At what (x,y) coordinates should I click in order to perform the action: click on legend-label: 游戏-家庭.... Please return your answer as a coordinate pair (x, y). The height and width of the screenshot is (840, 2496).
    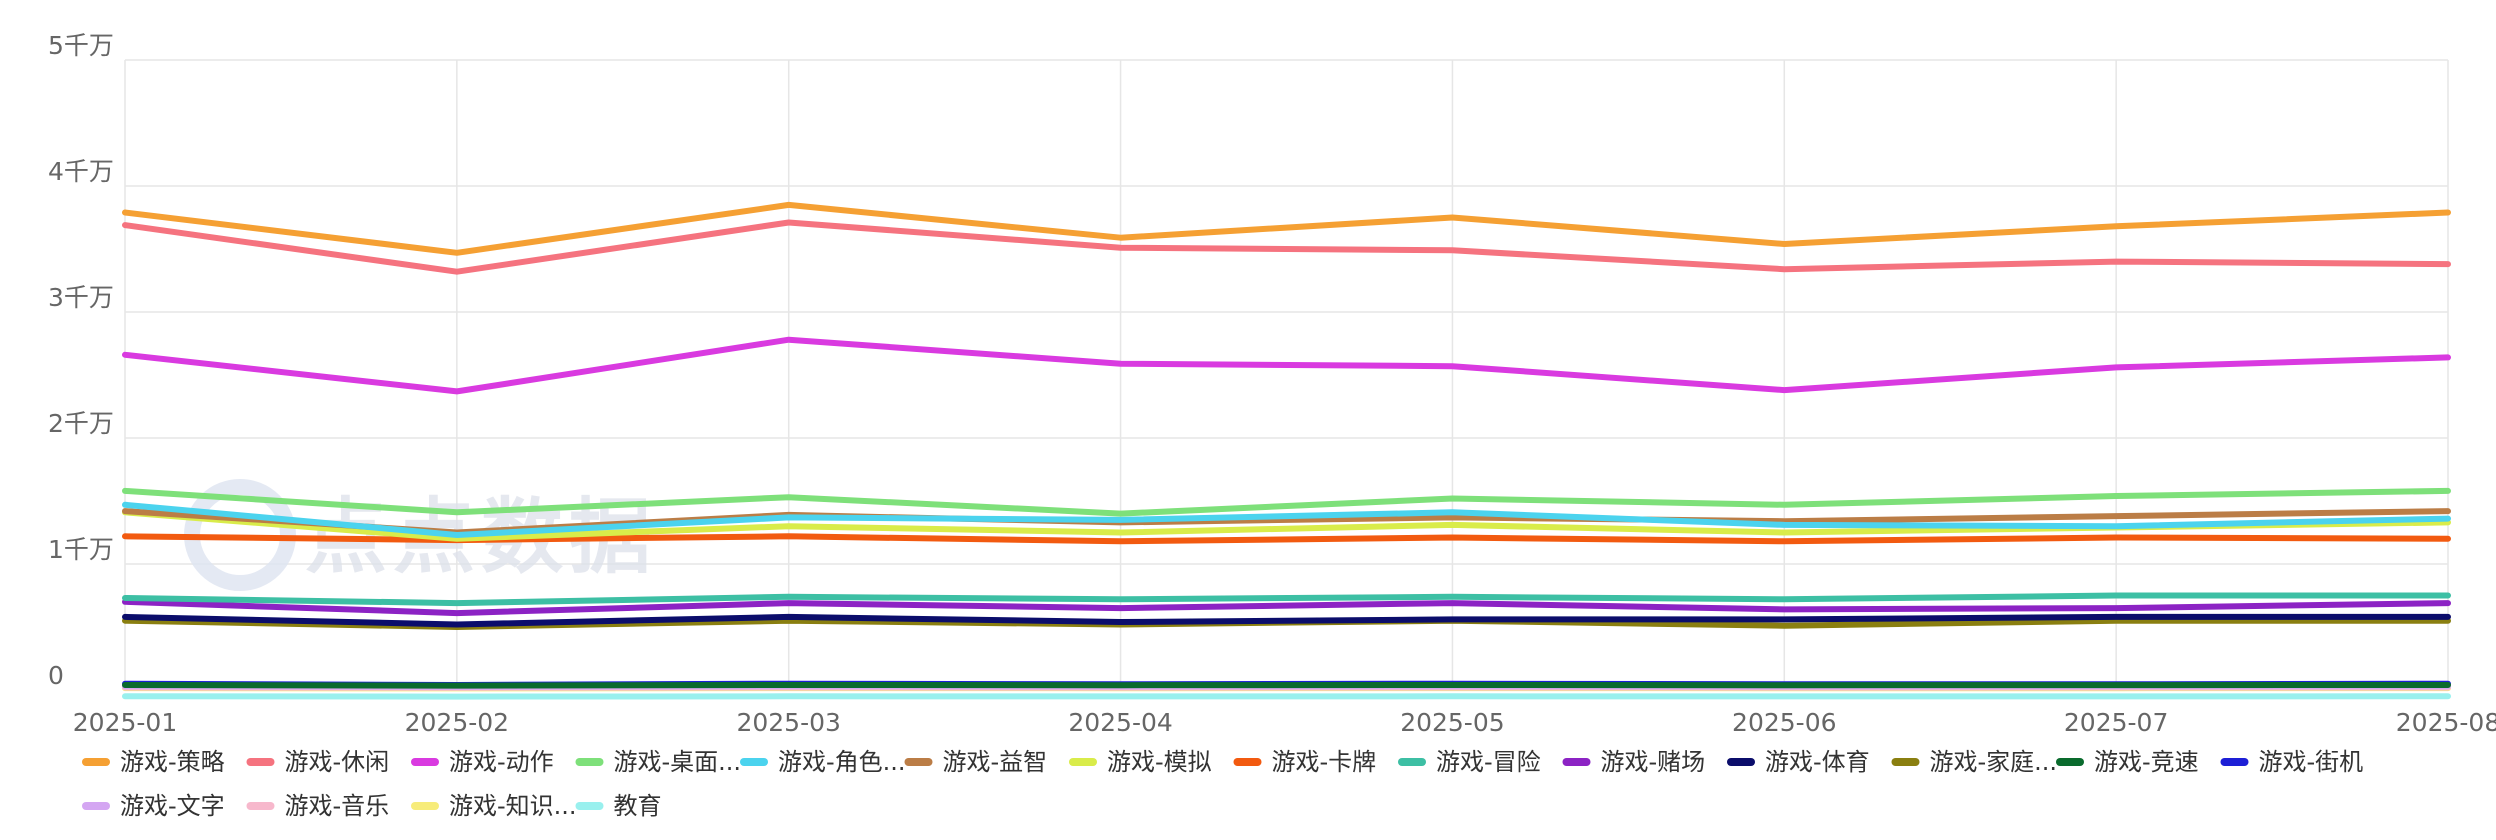
    Looking at the image, I should click on (1994, 762).